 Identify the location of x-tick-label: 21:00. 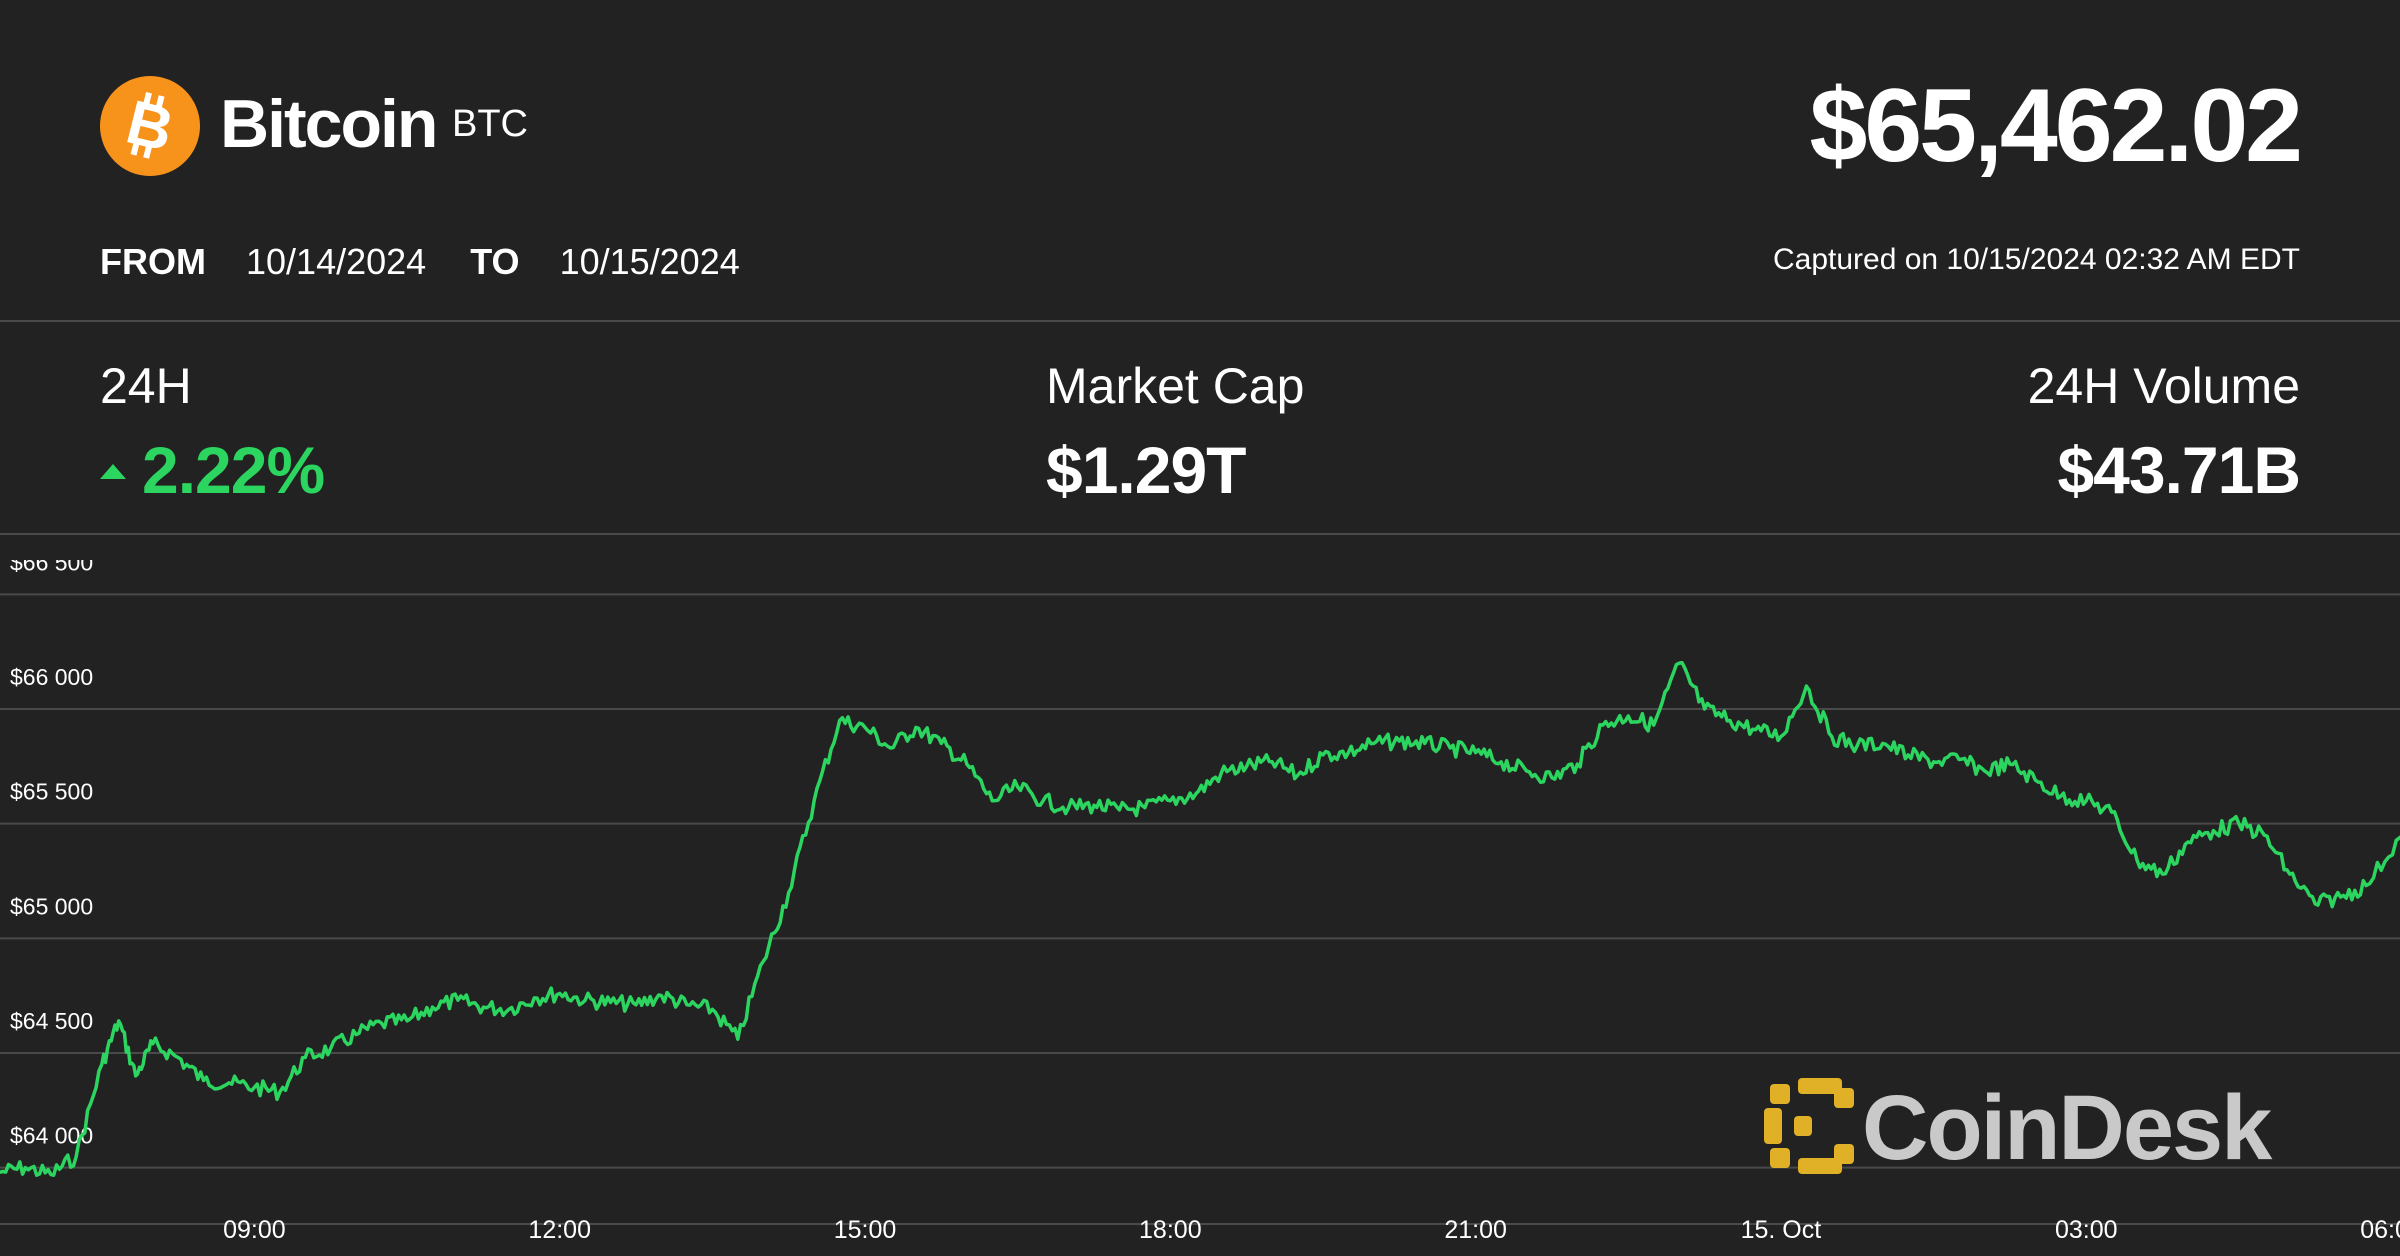
(1475, 1230).